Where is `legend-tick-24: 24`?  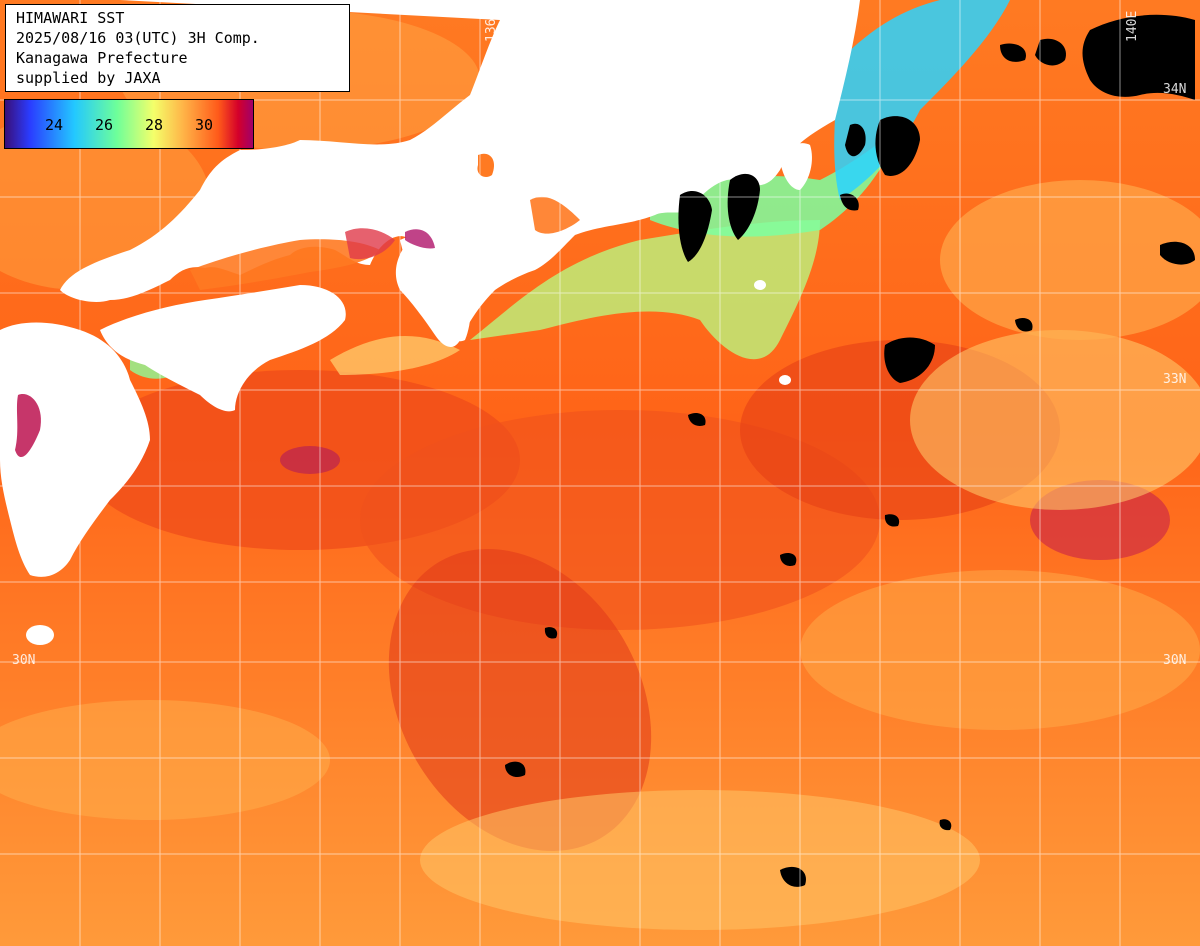 legend-tick-24: 24 is located at coordinates (54, 125).